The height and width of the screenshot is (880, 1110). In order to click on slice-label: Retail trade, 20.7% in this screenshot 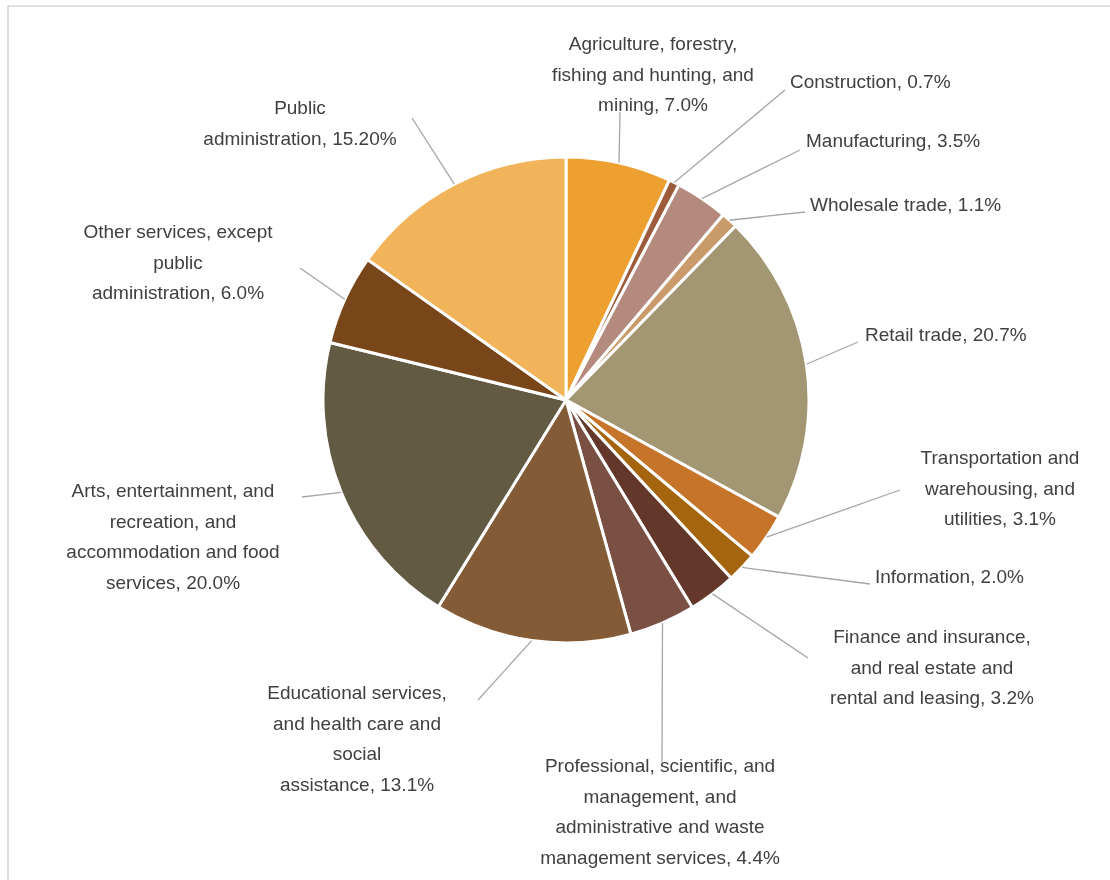, I will do `click(946, 334)`.